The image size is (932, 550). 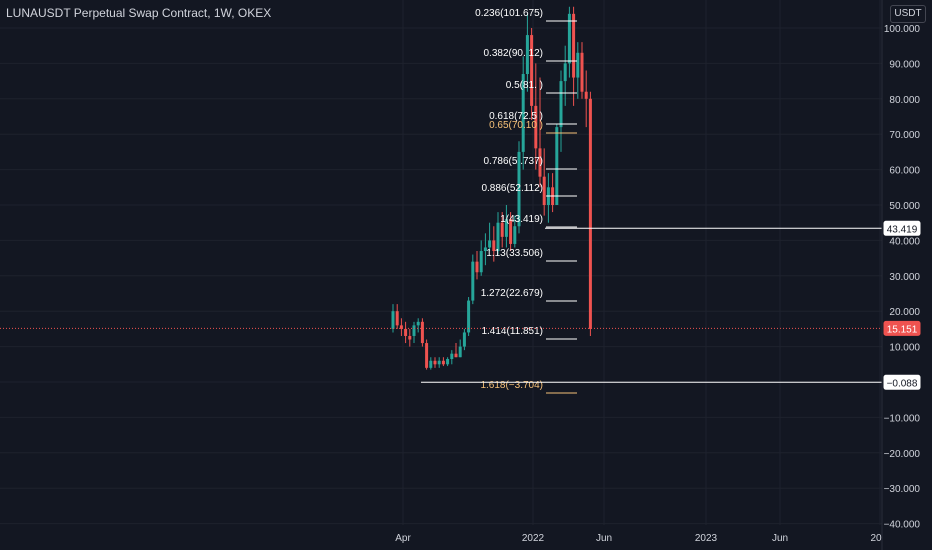 What do you see at coordinates (876, 538) in the screenshot?
I see `time-tick-label: 20` at bounding box center [876, 538].